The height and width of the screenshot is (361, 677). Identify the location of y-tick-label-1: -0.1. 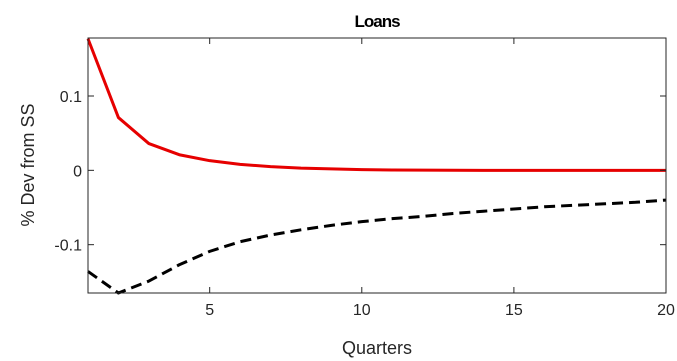
(68, 246).